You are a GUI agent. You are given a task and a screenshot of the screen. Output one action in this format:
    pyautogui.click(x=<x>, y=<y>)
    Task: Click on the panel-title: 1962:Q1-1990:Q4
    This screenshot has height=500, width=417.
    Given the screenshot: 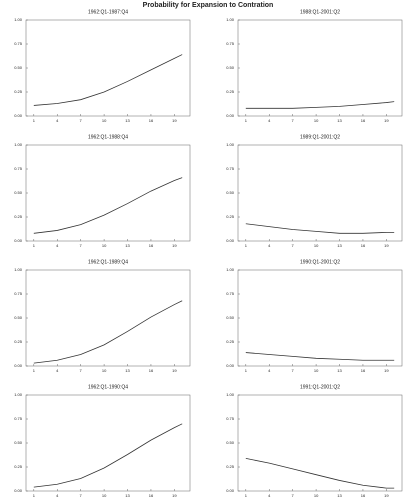 What is the action you would take?
    pyautogui.click(x=108, y=387)
    